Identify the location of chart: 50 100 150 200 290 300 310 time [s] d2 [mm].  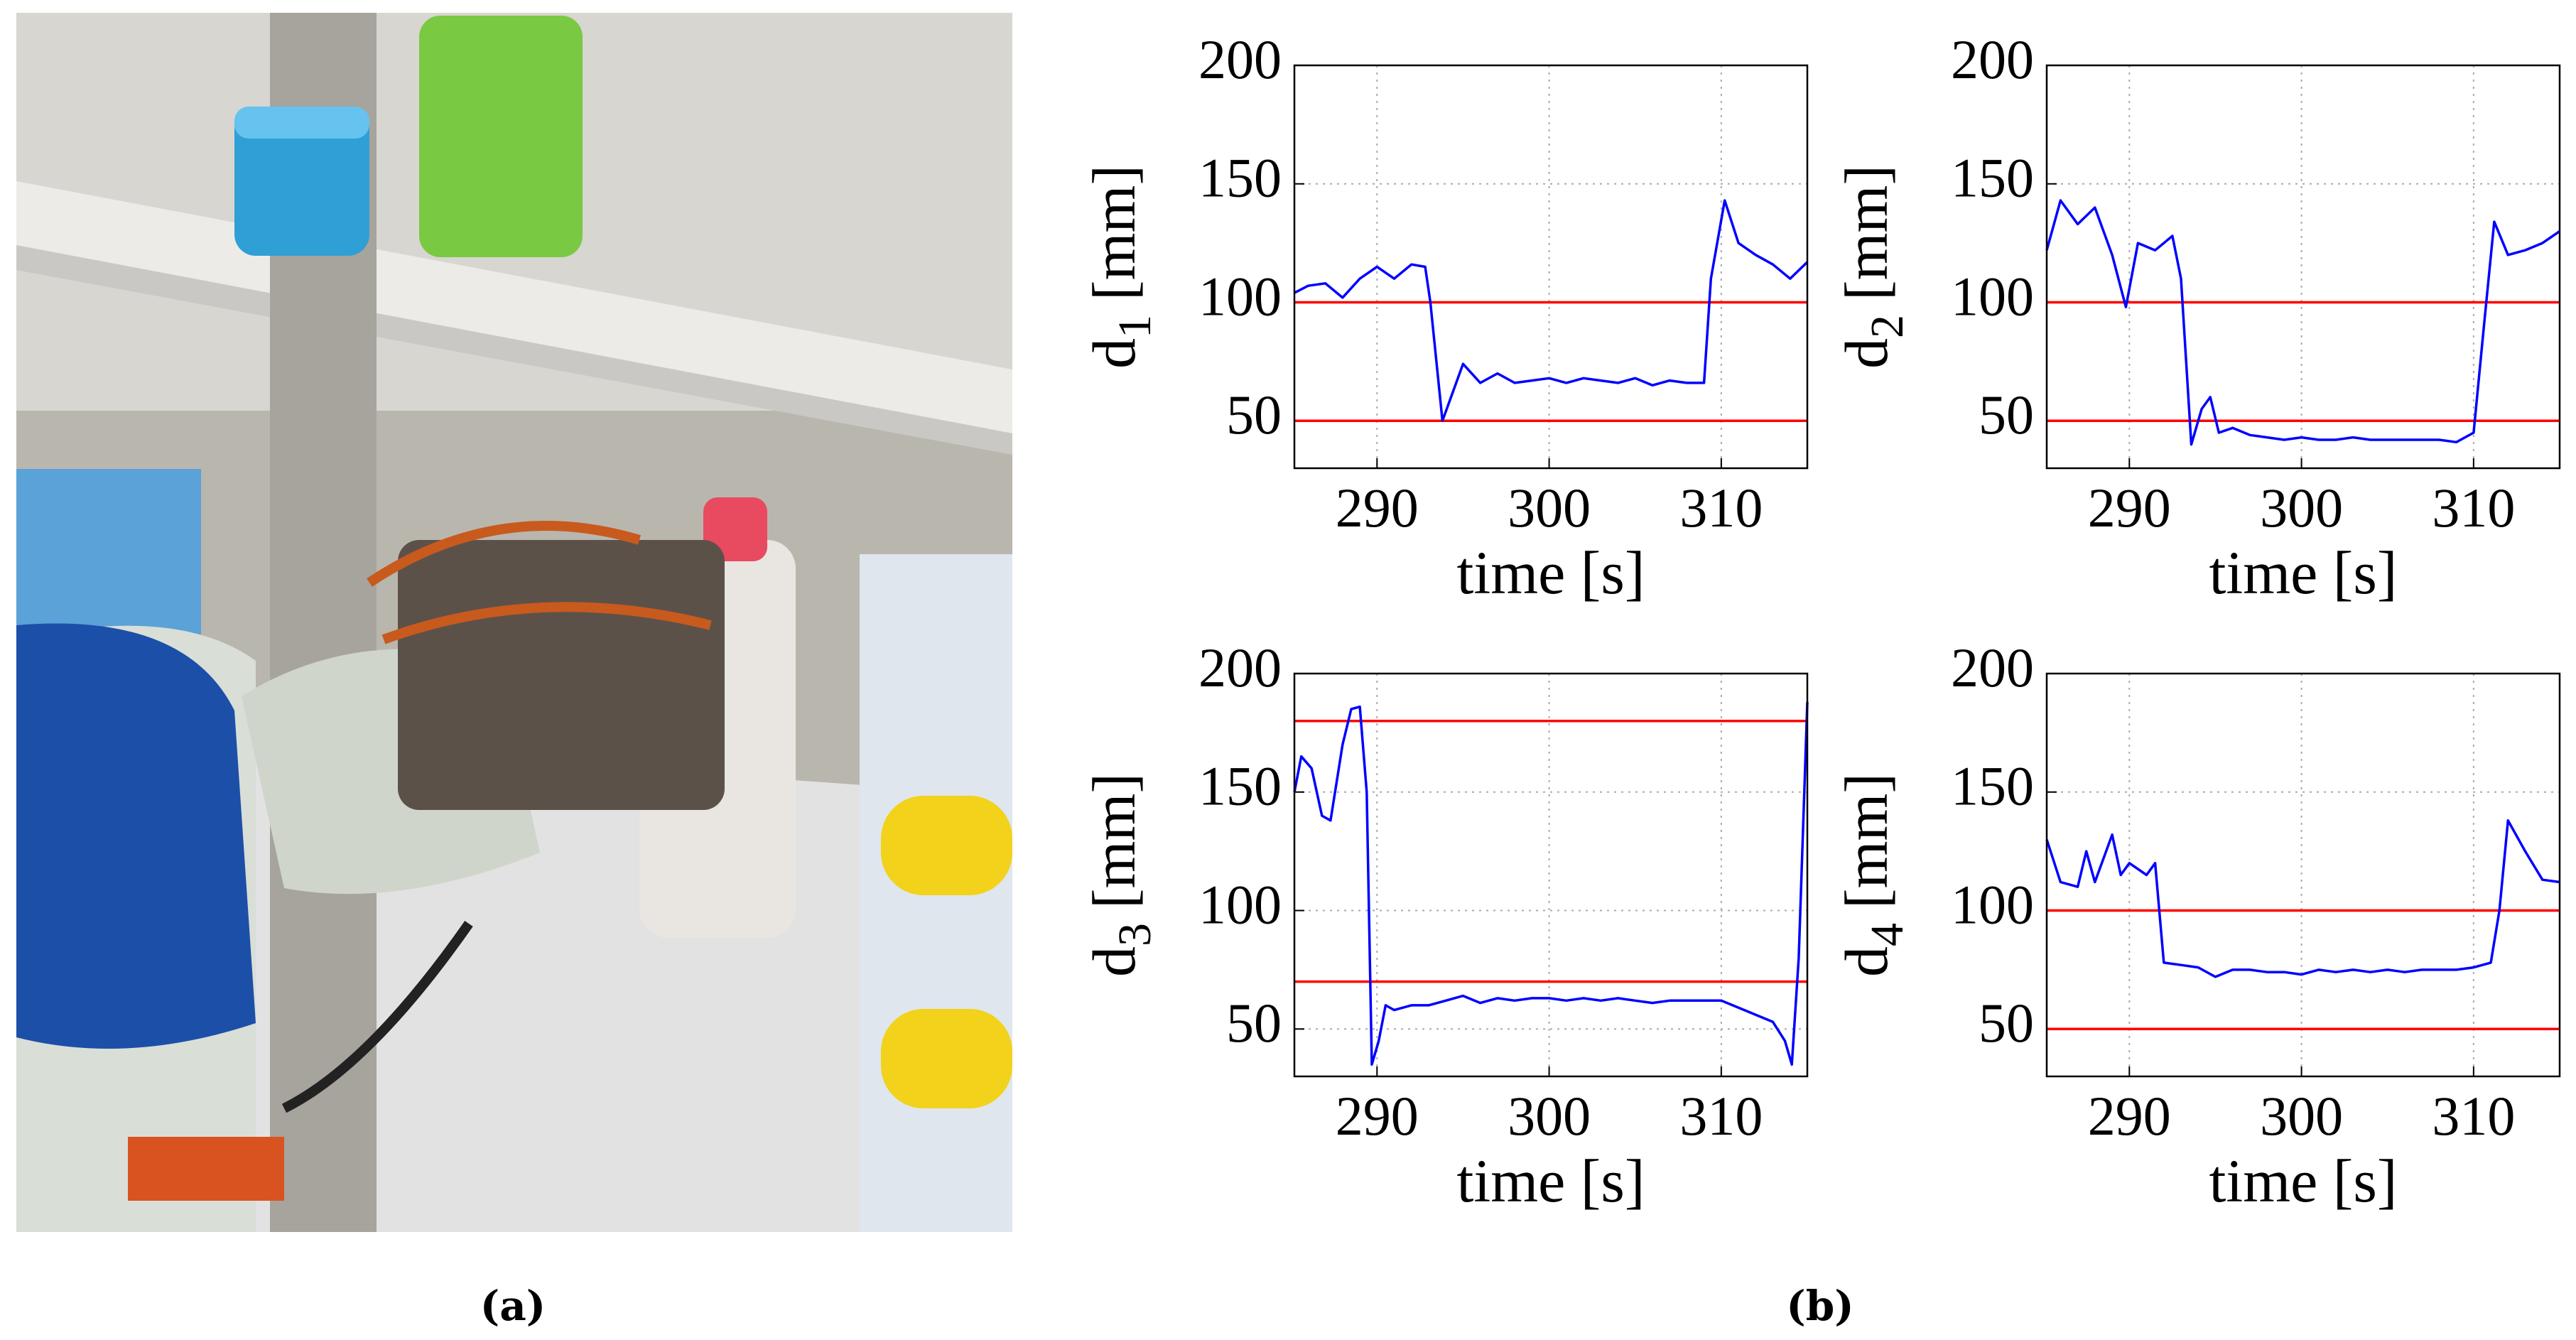
(2196, 318).